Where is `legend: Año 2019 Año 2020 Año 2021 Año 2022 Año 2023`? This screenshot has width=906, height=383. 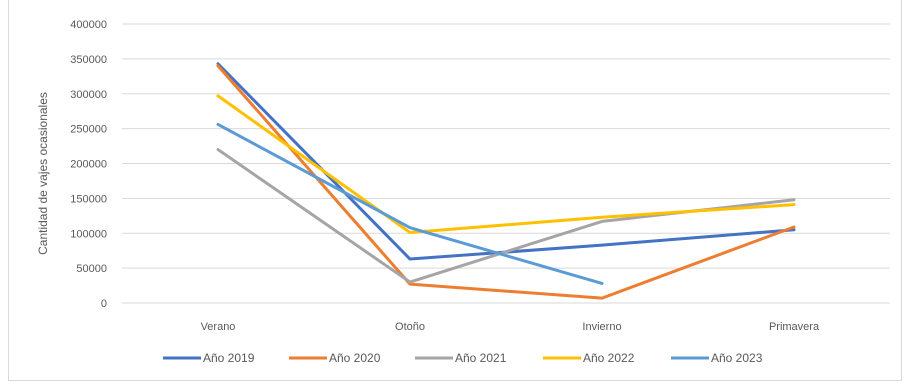
legend: Año 2019 Año 2020 Año 2021 Año 2022 Año 2023 is located at coordinates (463, 358).